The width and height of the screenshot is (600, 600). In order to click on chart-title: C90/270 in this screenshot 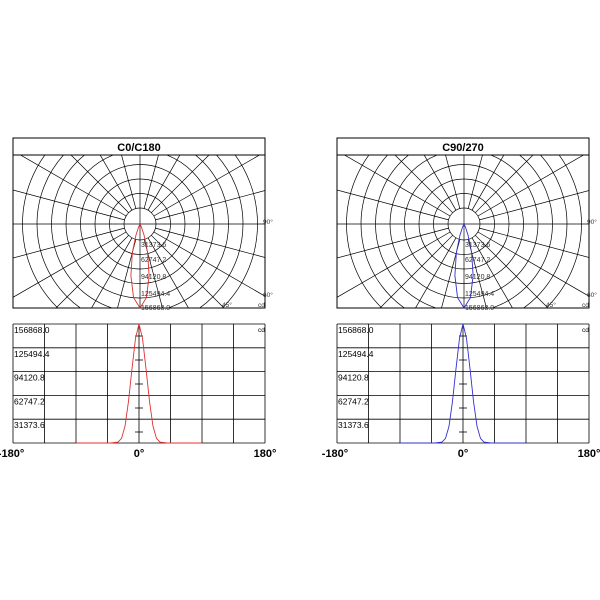, I will do `click(463, 148)`.